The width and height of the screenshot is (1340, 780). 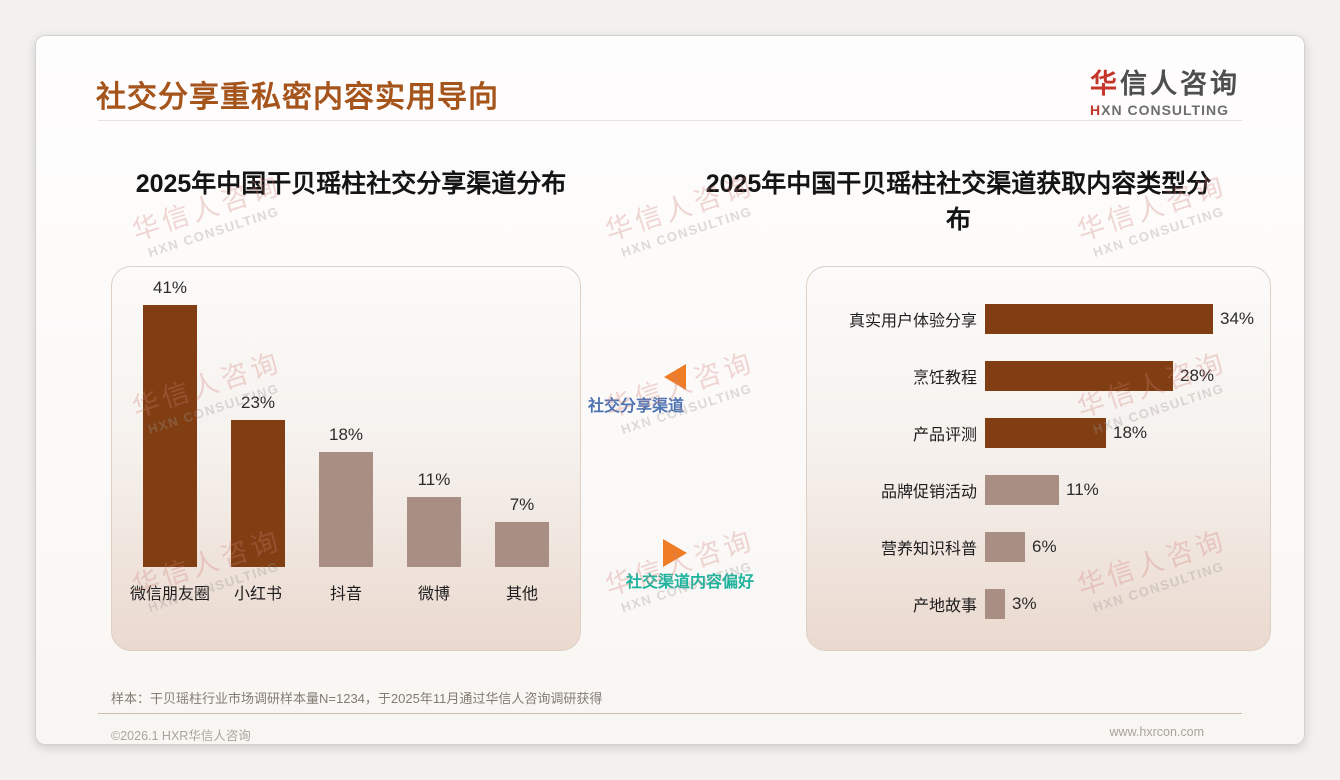 I want to click on bar-stack: 7%, so click(x=522, y=417).